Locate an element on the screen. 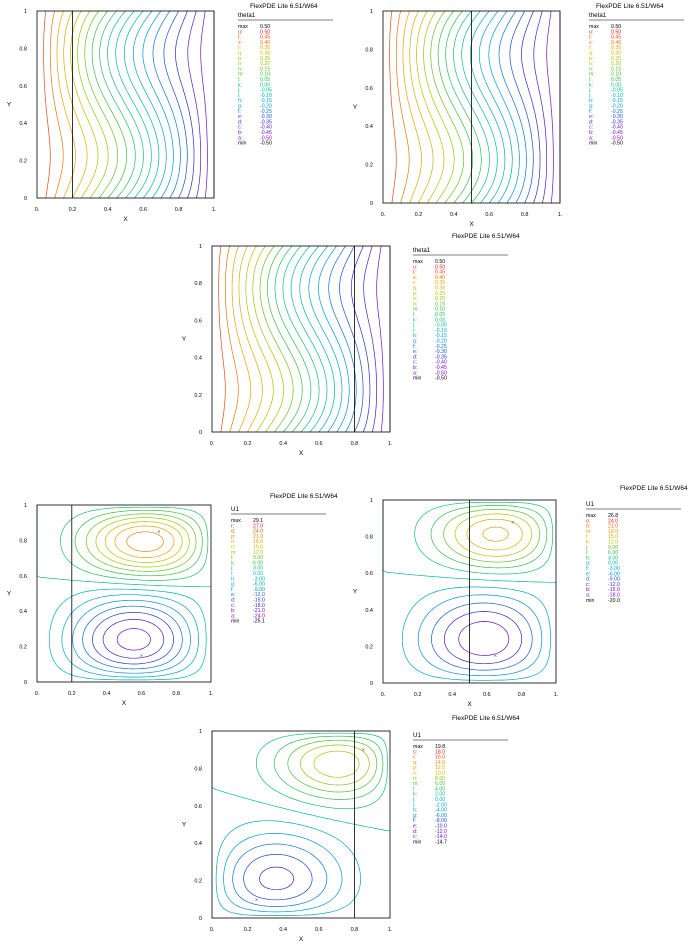 This screenshot has width=695, height=945. legend-level: 18.0 is located at coordinates (258, 542).